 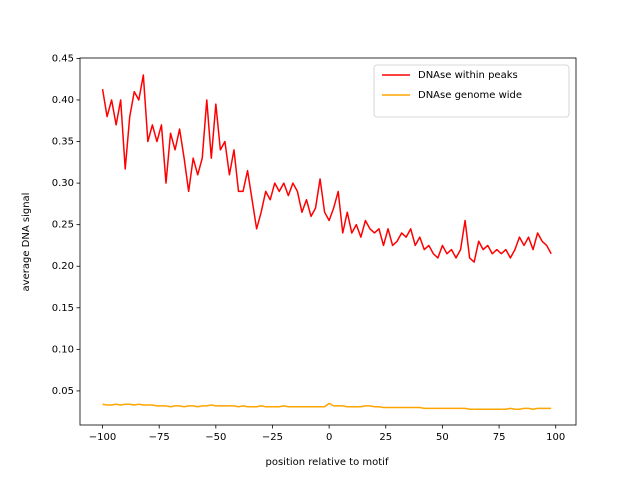 What do you see at coordinates (63, 391) in the screenshot?
I see `y-tick-label: 0.05` at bounding box center [63, 391].